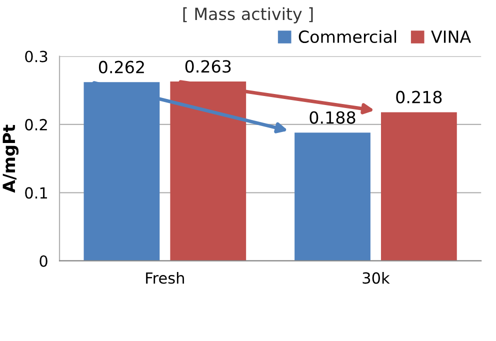 The height and width of the screenshot is (341, 496). Describe the element at coordinates (451, 36) in the screenshot. I see `legend-label: VINA` at that location.